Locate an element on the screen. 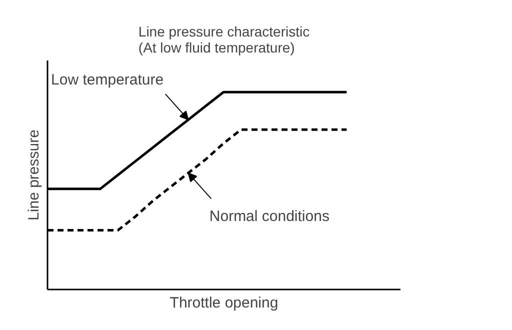 Image resolution: width=512 pixels, height=330 pixels. y-axis-title: Line pressure is located at coordinates (34, 175).